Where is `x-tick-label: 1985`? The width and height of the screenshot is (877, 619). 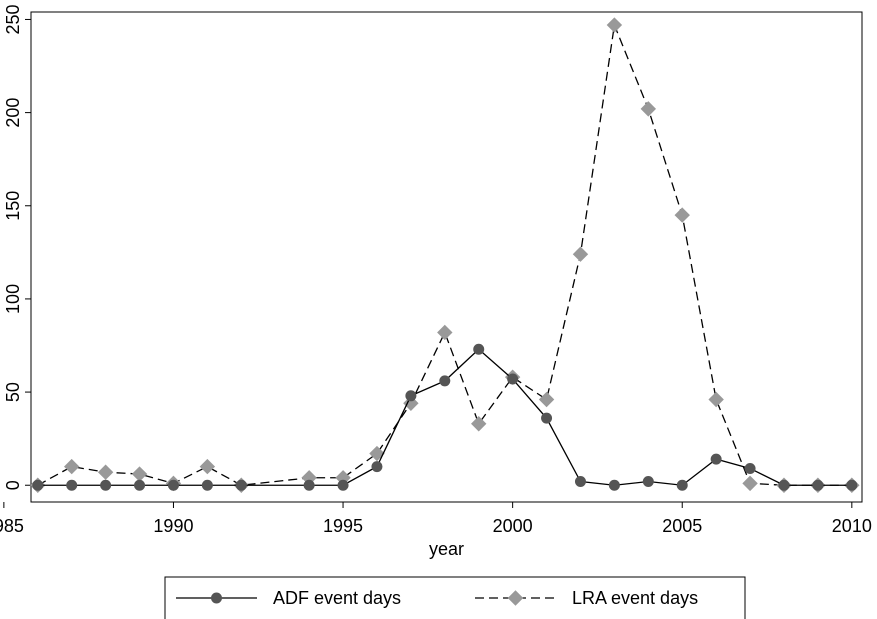 x-tick-label: 1985 is located at coordinates (12, 526).